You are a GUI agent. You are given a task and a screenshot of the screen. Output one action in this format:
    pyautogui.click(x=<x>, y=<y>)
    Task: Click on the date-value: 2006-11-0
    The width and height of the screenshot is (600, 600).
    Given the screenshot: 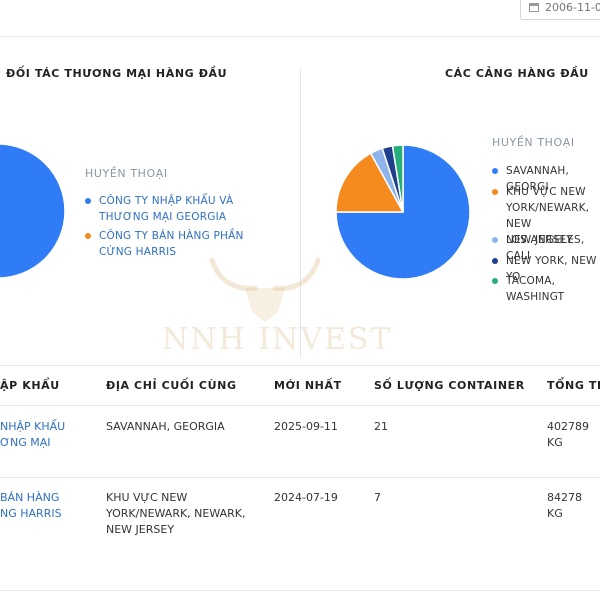 What is the action you would take?
    pyautogui.click(x=572, y=7)
    